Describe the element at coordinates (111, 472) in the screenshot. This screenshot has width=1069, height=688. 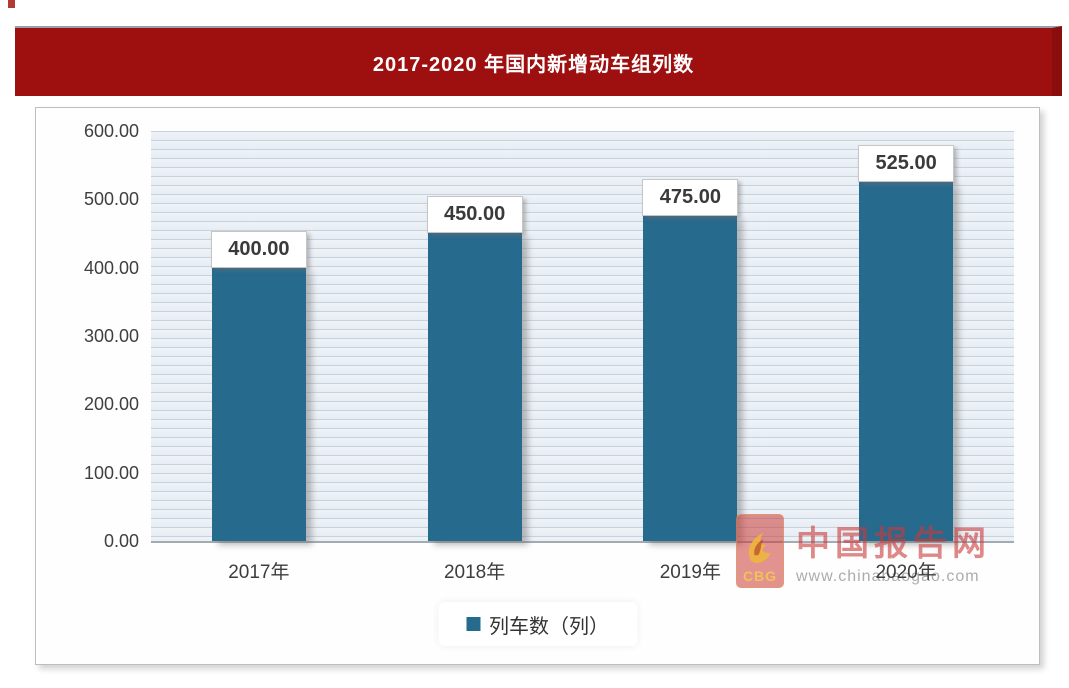
I see `y-axis-tick-label: 100.00` at that location.